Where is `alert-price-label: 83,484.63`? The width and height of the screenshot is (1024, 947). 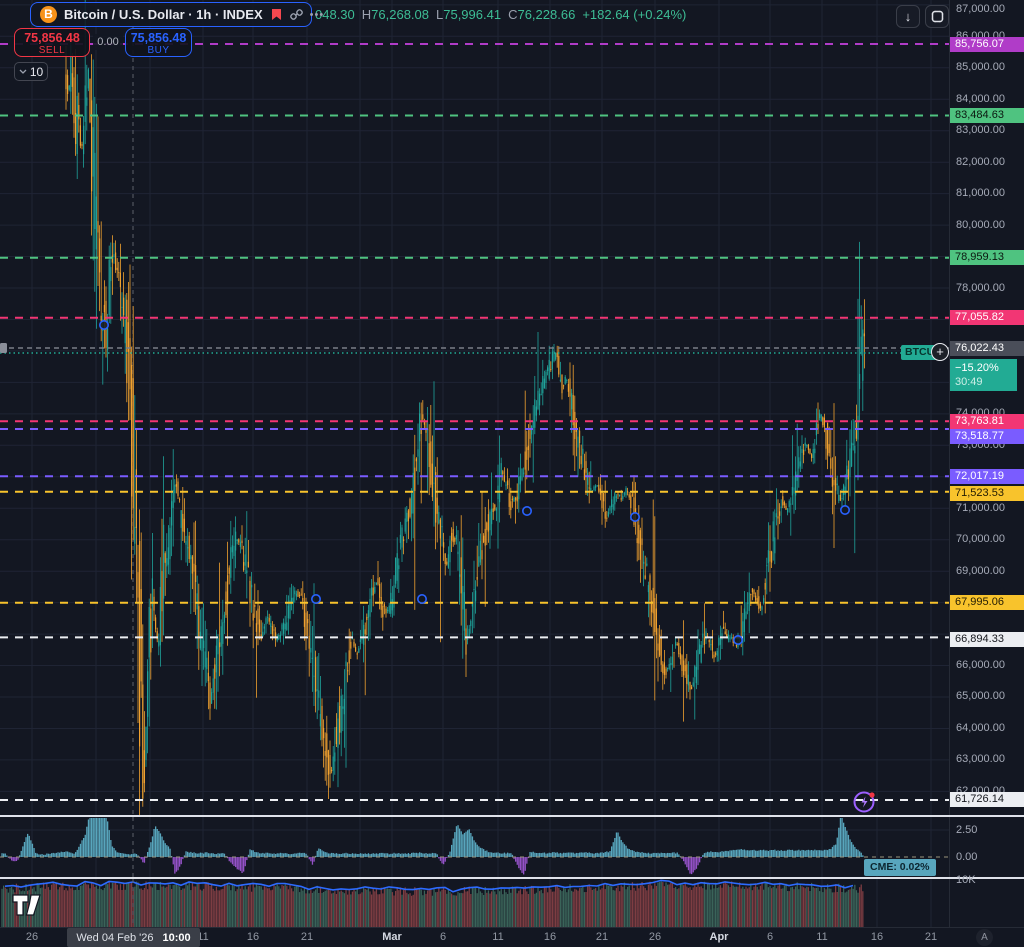 alert-price-label: 83,484.63 is located at coordinates (987, 115).